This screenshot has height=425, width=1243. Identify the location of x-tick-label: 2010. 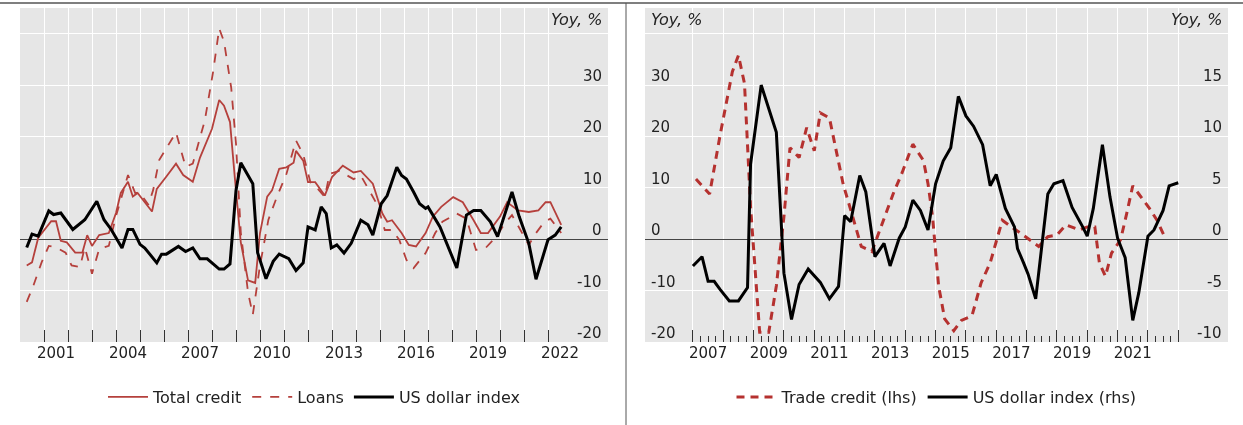
(272, 353).